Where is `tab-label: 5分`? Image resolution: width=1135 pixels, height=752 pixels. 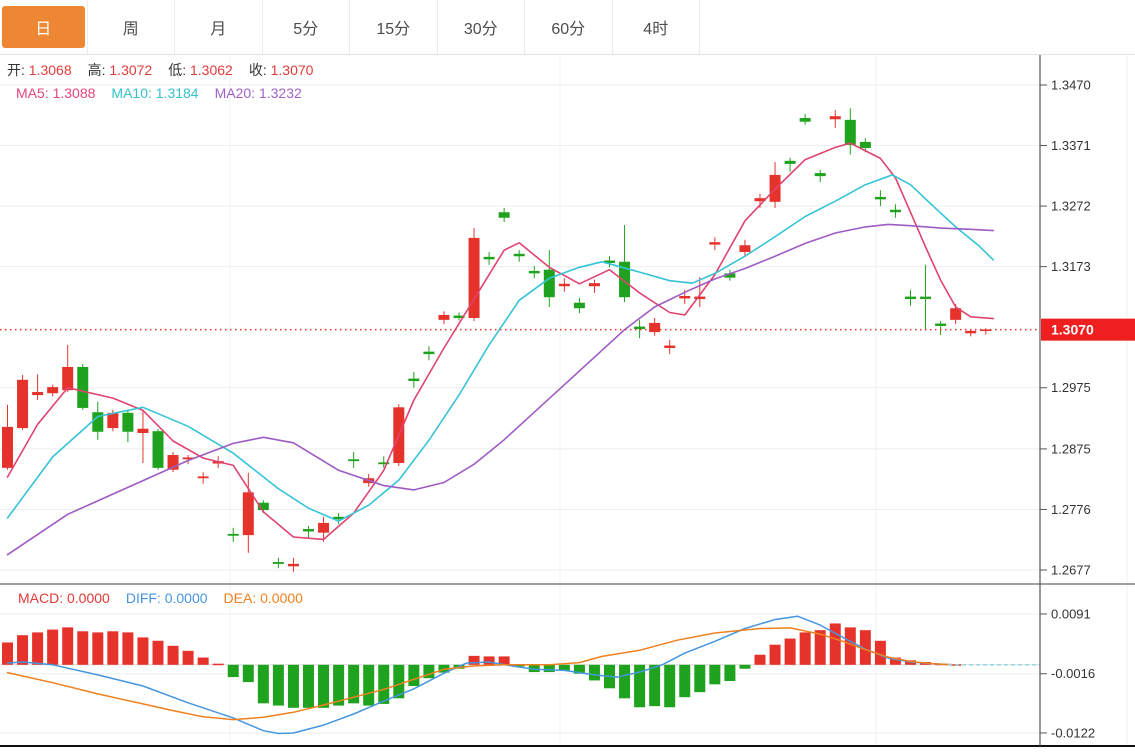
tab-label: 5分 is located at coordinates (306, 29).